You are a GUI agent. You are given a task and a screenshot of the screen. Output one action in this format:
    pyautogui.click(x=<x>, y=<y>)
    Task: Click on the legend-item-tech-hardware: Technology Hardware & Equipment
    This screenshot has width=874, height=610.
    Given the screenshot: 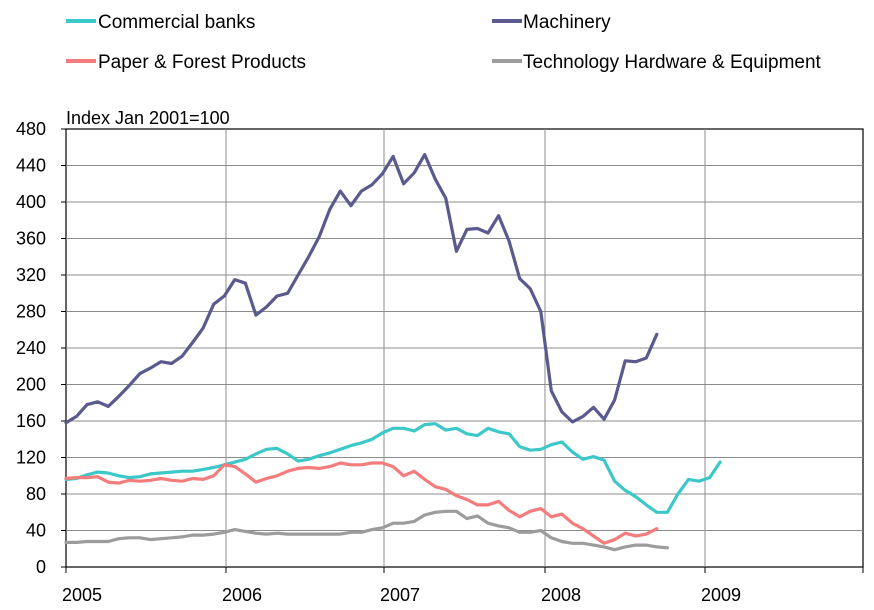 What is the action you would take?
    pyautogui.click(x=657, y=62)
    